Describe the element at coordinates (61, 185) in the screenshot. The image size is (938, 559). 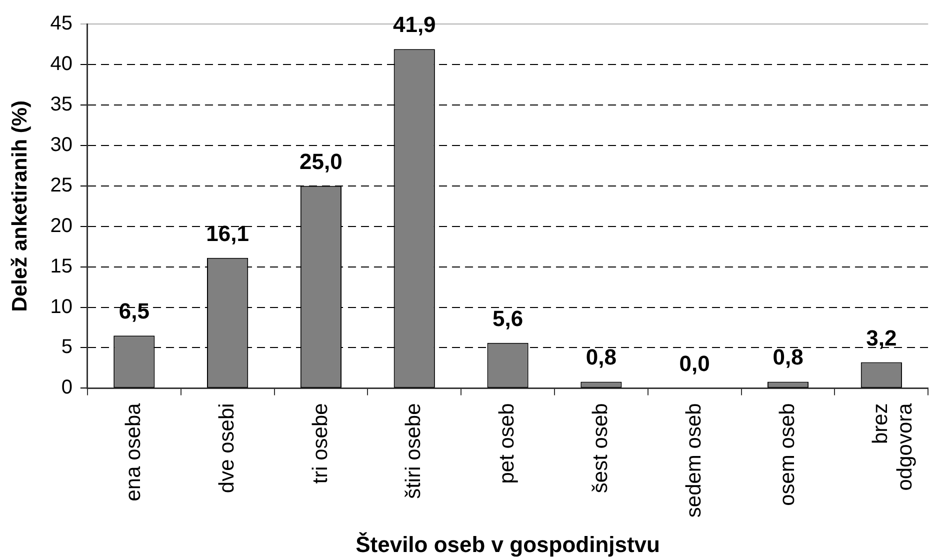
I see `y-tick-label: 25` at that location.